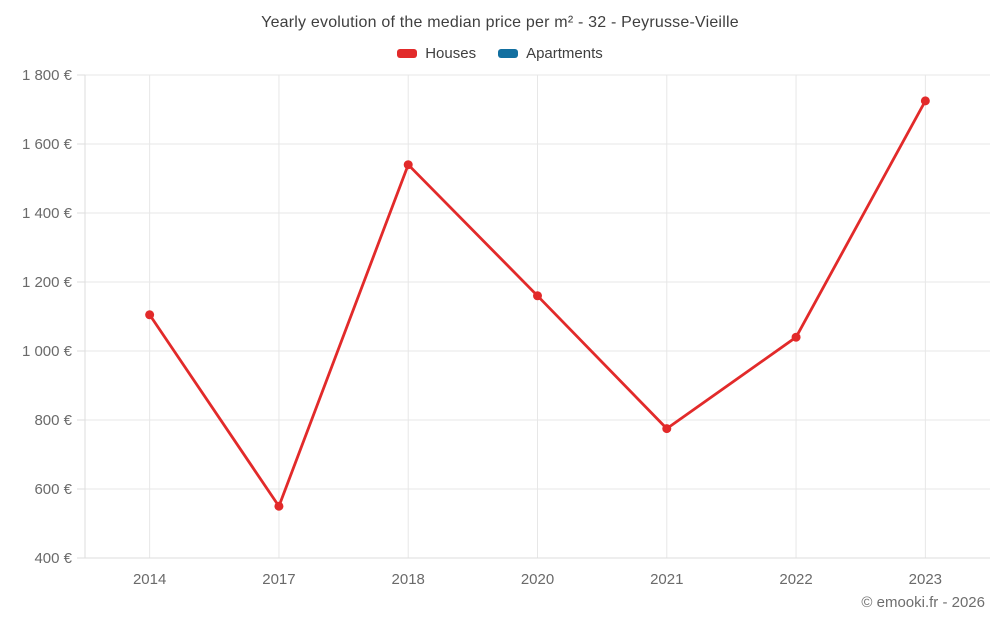  What do you see at coordinates (923, 602) in the screenshot?
I see `footer-credit: © emooki.fr - 2026` at bounding box center [923, 602].